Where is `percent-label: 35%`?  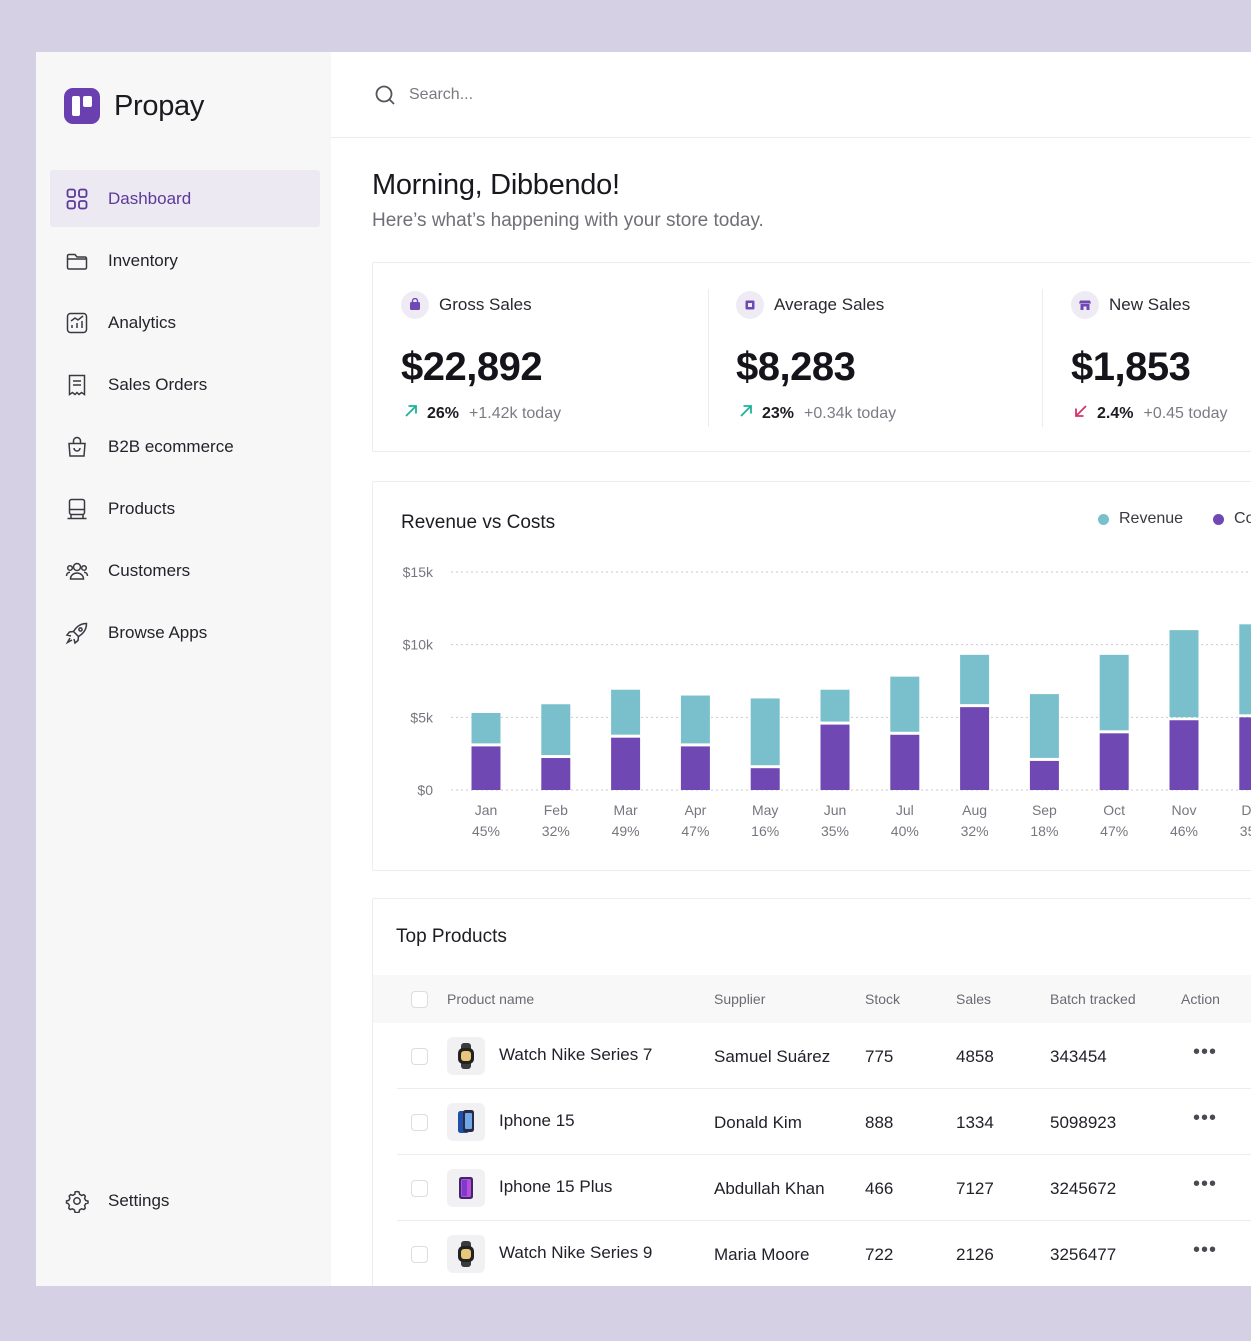
percent-label: 35% is located at coordinates (1245, 831).